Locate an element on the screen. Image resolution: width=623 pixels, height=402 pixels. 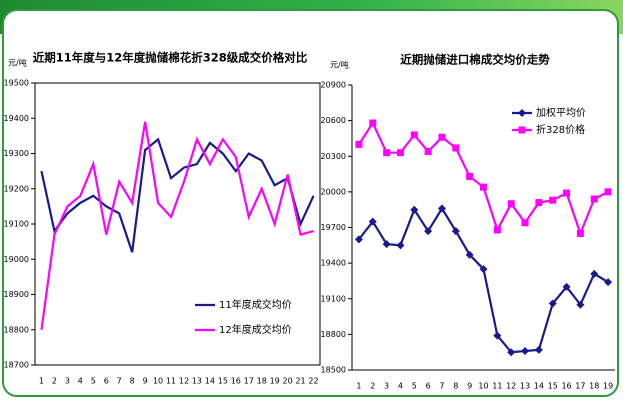
series-line is located at coordinates (177, 195).